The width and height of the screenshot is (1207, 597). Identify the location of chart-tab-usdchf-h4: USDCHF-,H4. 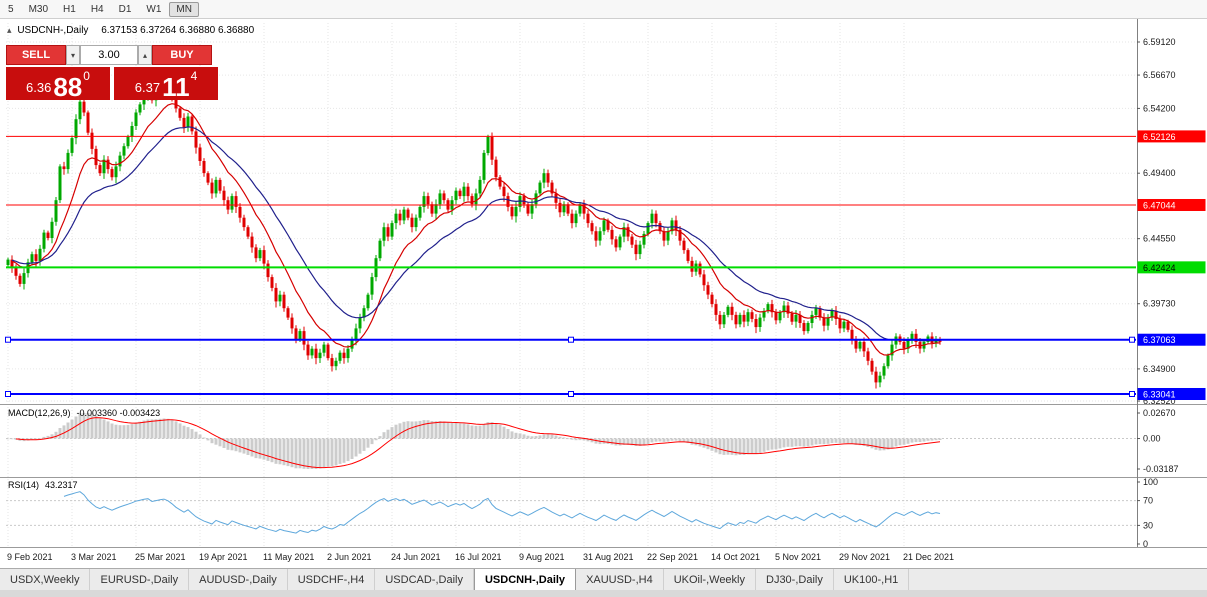
(332, 579).